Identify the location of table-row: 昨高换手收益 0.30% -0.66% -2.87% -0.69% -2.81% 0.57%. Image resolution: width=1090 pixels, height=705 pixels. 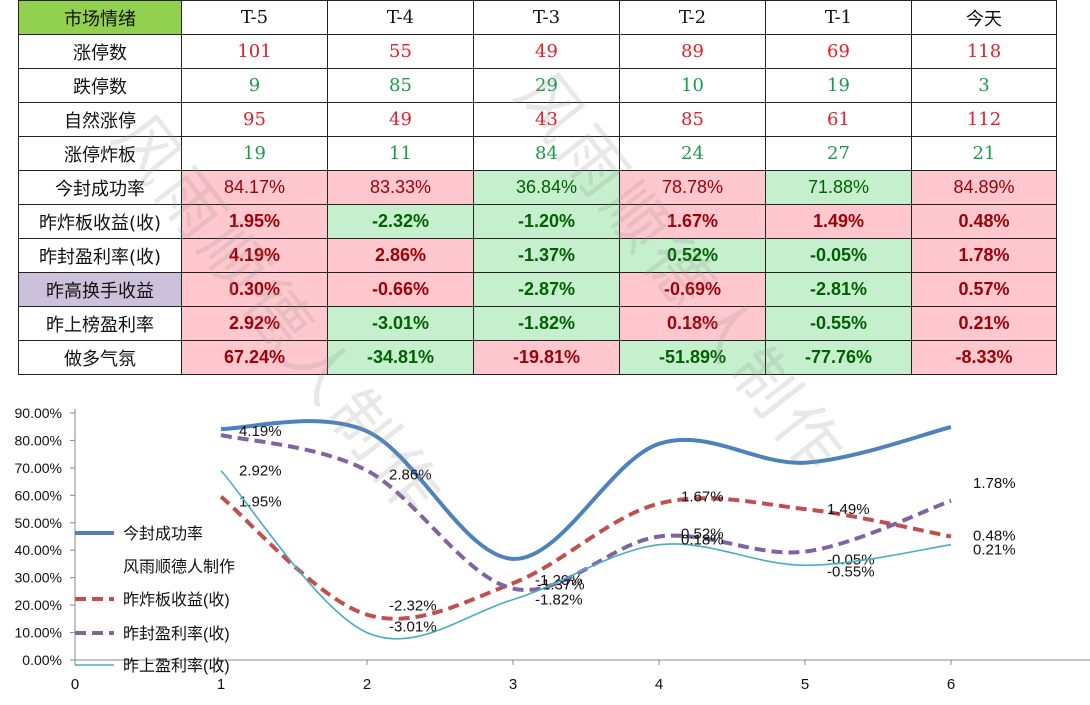
(537, 289).